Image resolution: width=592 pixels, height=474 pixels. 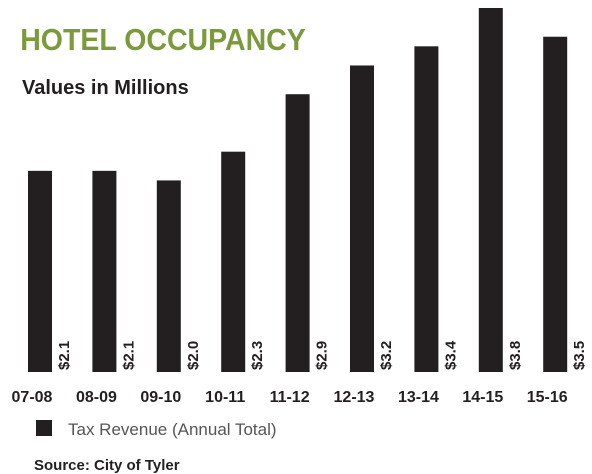 What do you see at coordinates (354, 397) in the screenshot?
I see `x-tick-label: 12-13` at bounding box center [354, 397].